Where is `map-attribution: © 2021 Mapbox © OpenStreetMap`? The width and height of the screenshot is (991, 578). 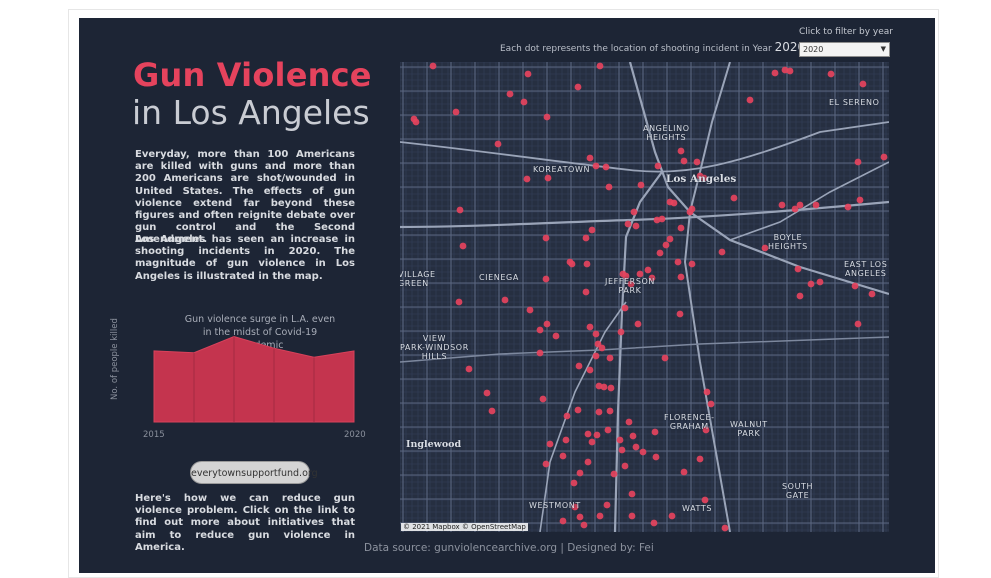 map-attribution: © 2021 Mapbox © OpenStreetMap is located at coordinates (464, 527).